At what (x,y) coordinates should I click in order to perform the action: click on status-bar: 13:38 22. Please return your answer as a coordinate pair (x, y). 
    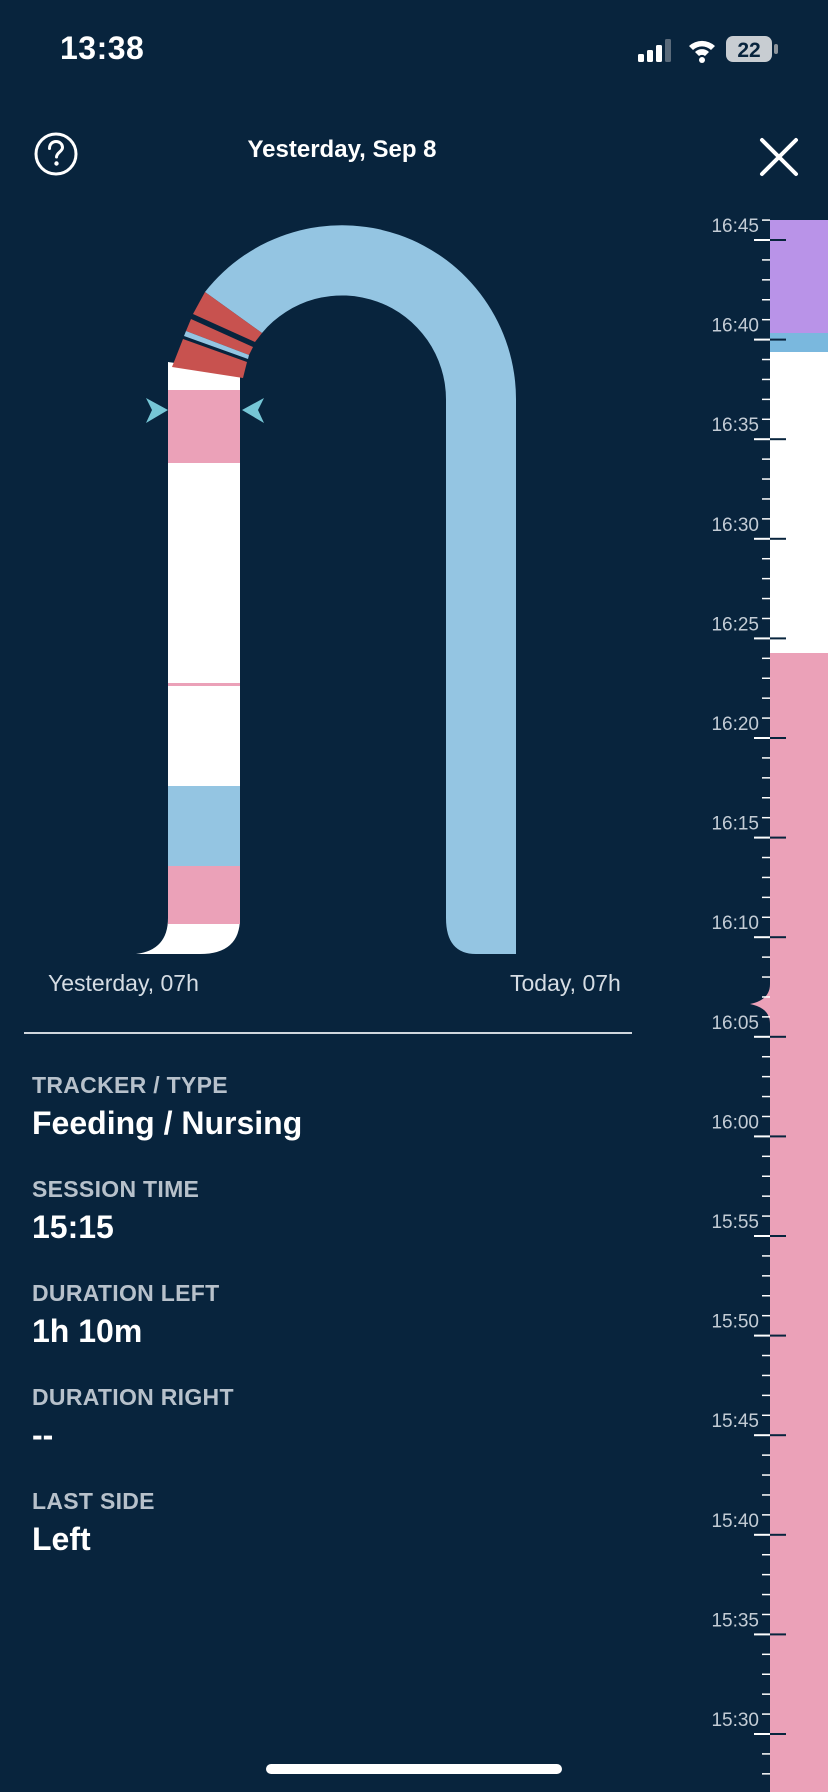
    Looking at the image, I should click on (414, 50).